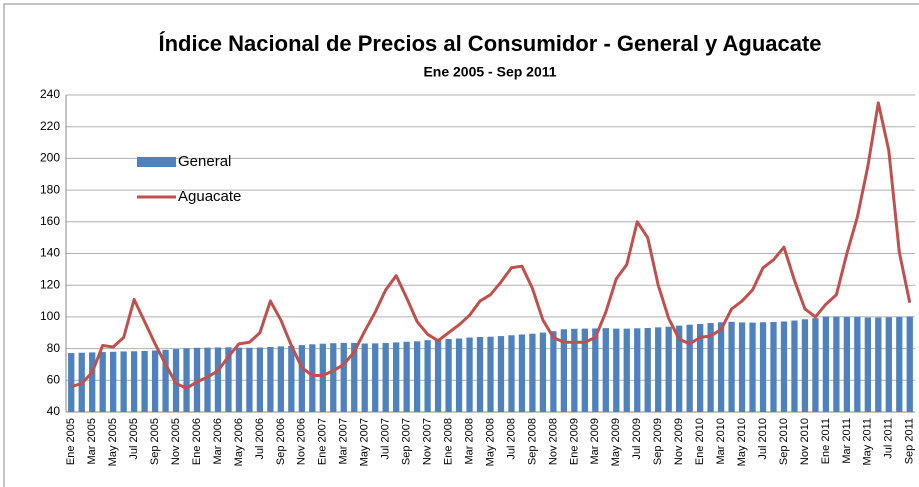 The height and width of the screenshot is (487, 919). What do you see at coordinates (323, 441) in the screenshot?
I see `x-tick-label: Ene 2007` at bounding box center [323, 441].